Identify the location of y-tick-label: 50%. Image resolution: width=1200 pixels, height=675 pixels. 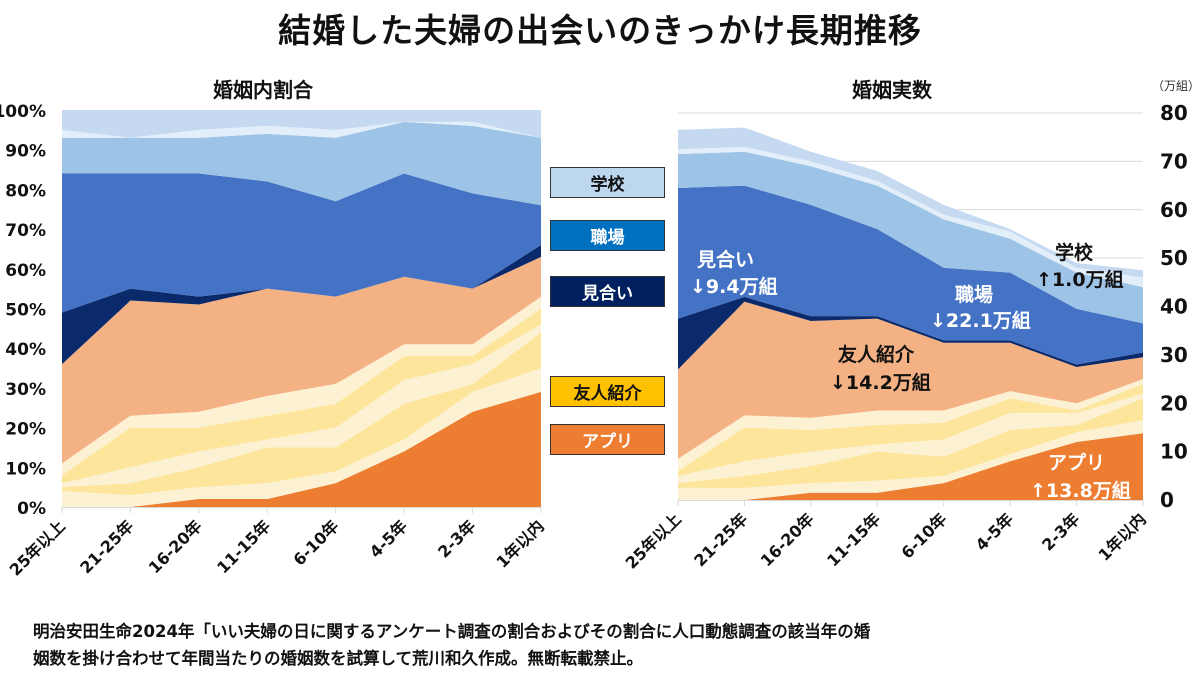
(25, 311).